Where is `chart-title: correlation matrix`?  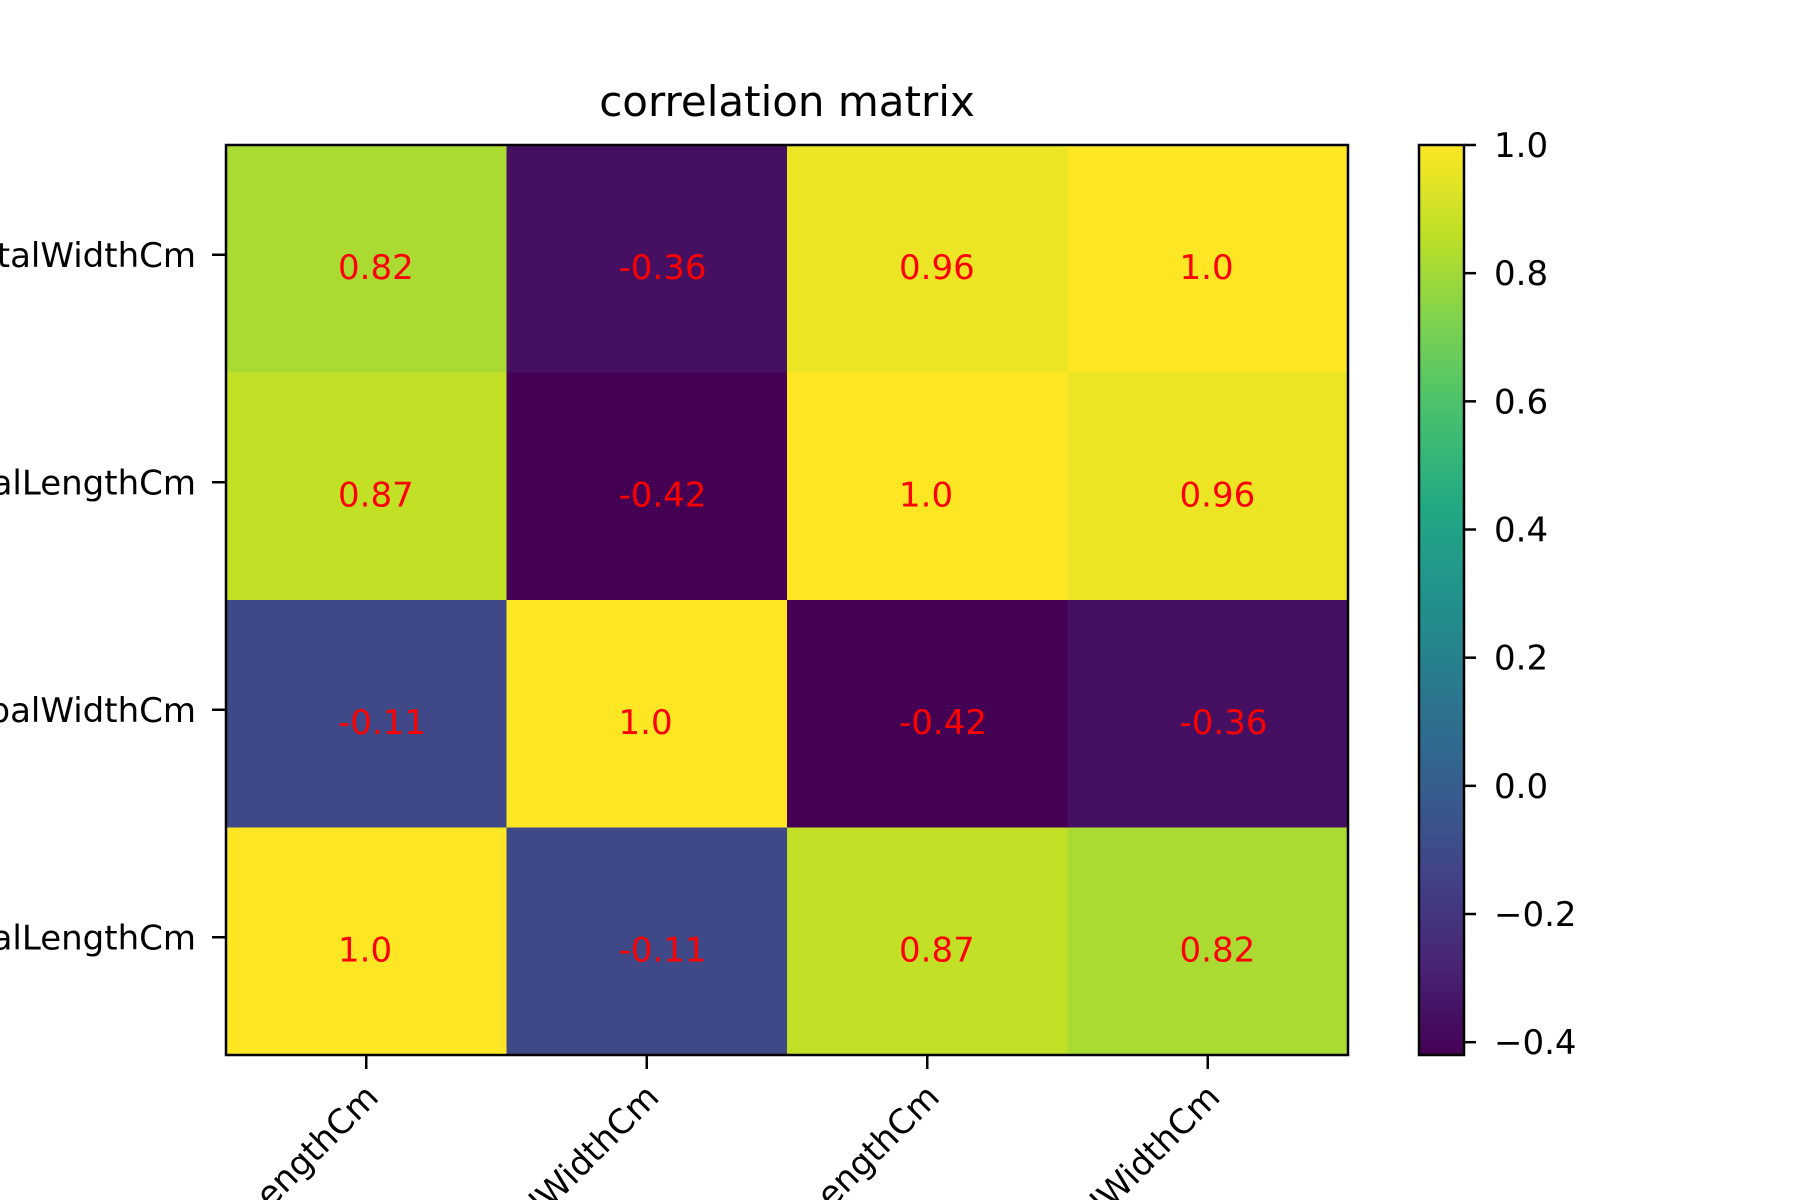
chart-title: correlation matrix is located at coordinates (787, 101).